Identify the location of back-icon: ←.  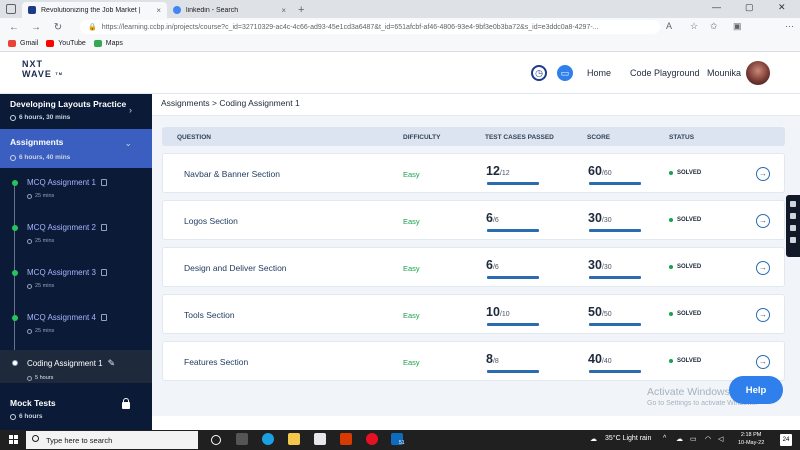
(14, 27).